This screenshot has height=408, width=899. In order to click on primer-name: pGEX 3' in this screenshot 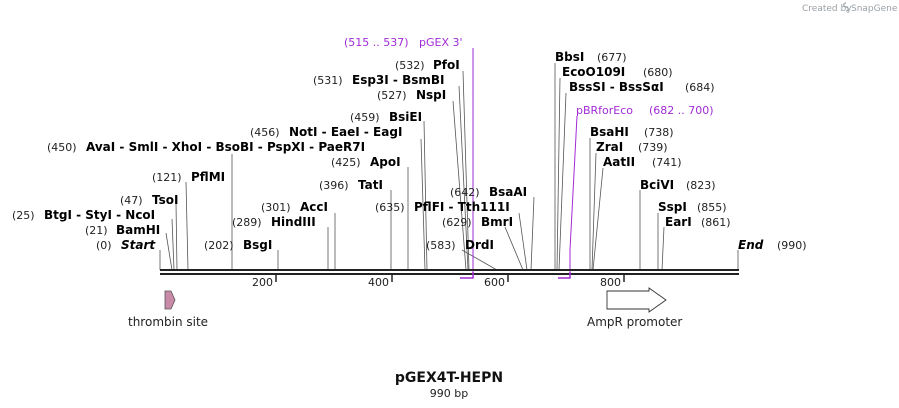, I will do `click(441, 42)`.